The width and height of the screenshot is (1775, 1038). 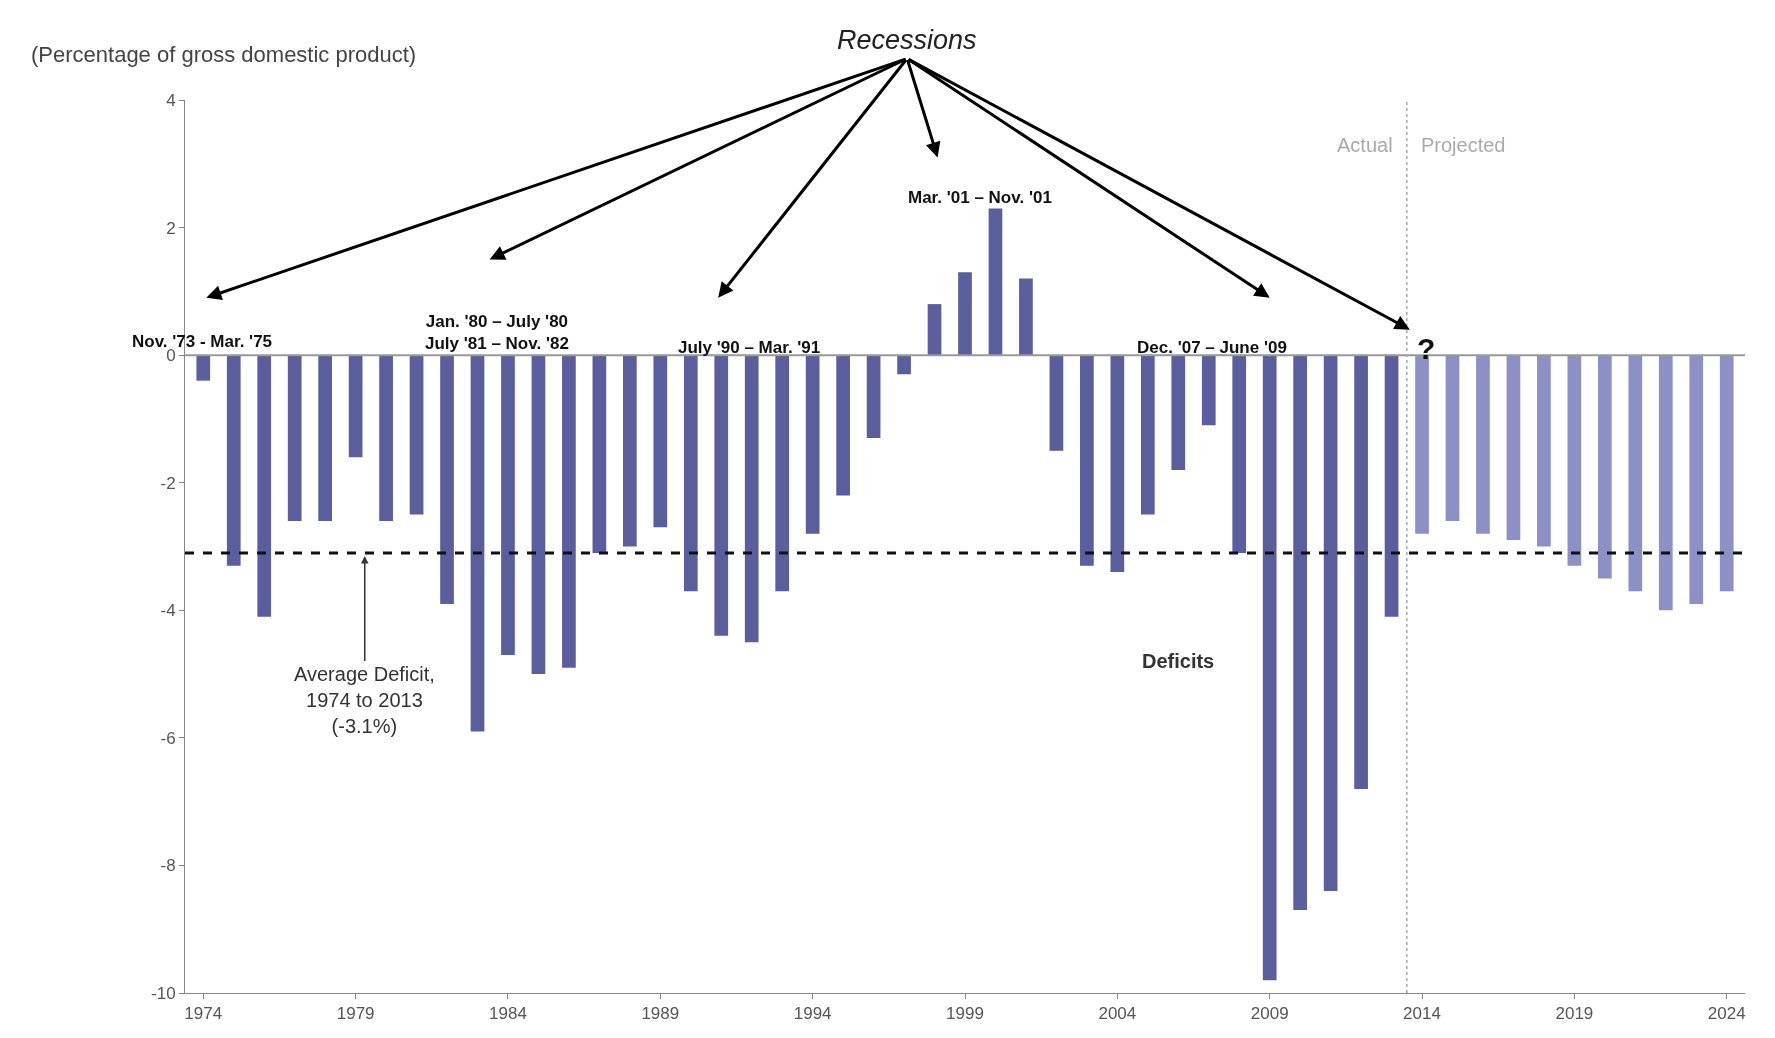 What do you see at coordinates (163, 993) in the screenshot?
I see `y-tick-label: -10` at bounding box center [163, 993].